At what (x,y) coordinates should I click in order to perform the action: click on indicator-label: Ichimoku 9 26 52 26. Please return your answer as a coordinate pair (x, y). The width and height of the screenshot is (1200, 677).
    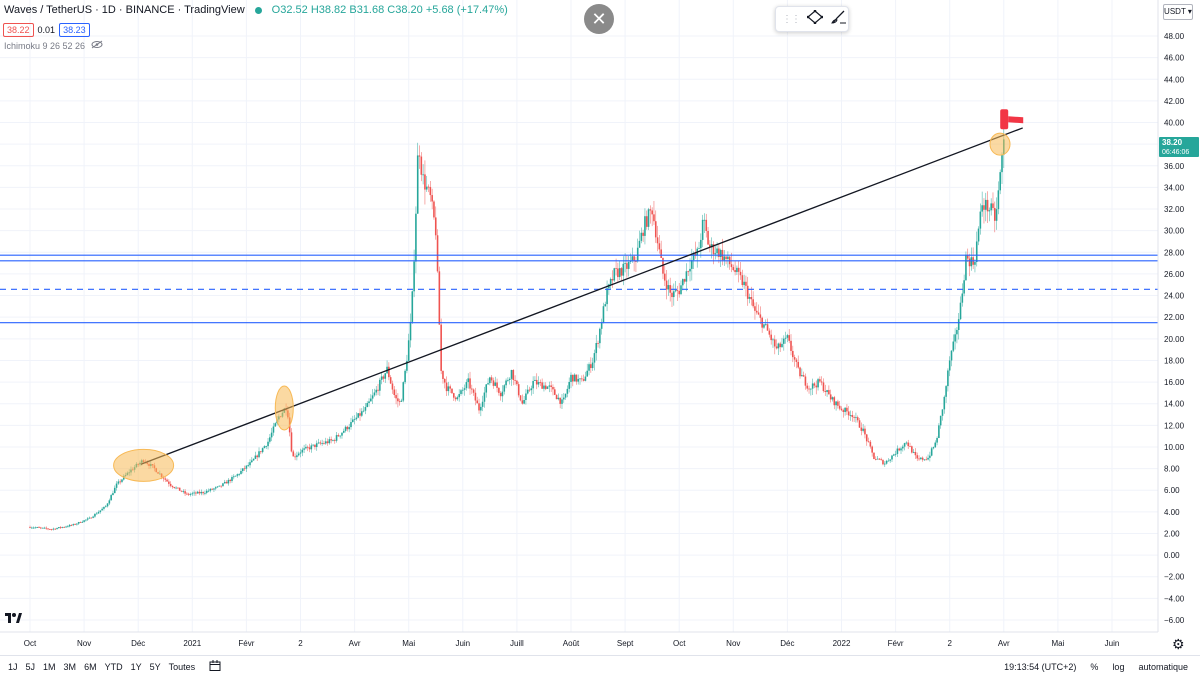
    Looking at the image, I should click on (45, 45).